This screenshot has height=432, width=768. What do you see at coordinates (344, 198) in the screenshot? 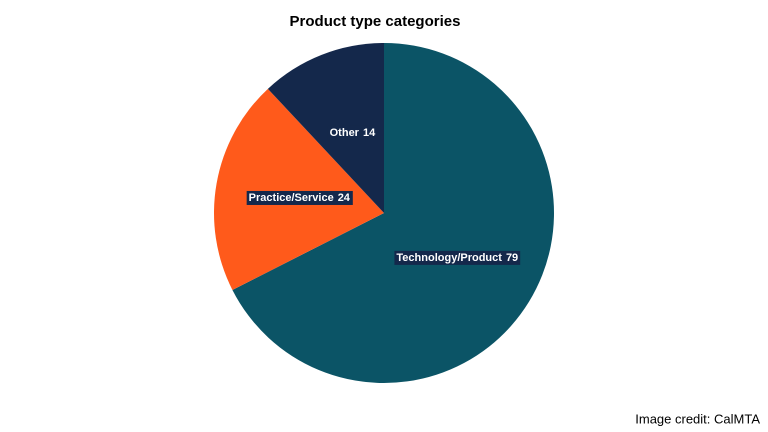
I see `label-value: 24` at bounding box center [344, 198].